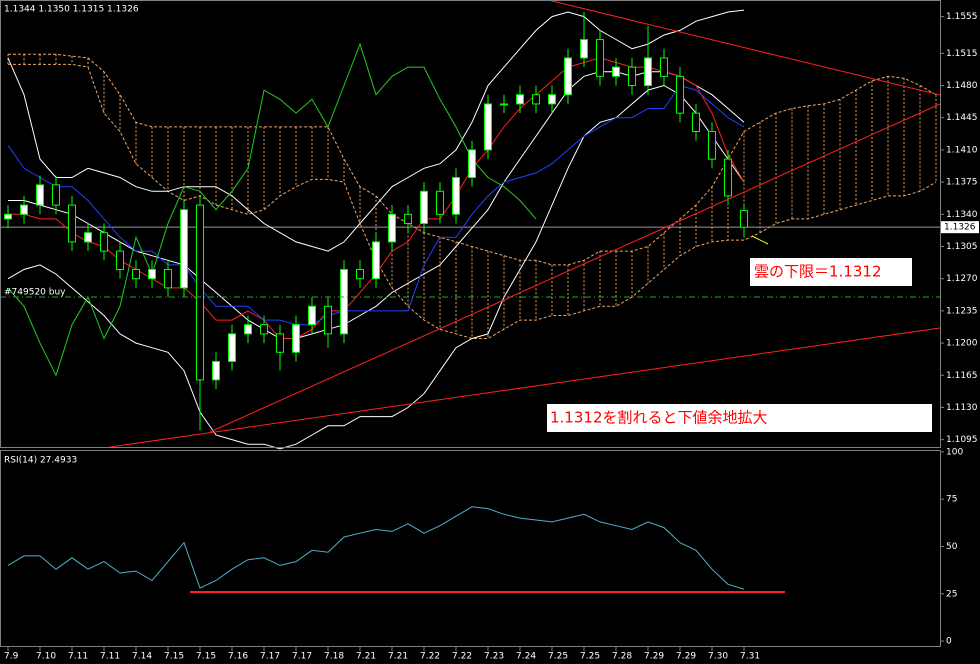 The height and width of the screenshot is (664, 980). Describe the element at coordinates (962, 376) in the screenshot. I see `y-tick-label: 1.1165` at that location.